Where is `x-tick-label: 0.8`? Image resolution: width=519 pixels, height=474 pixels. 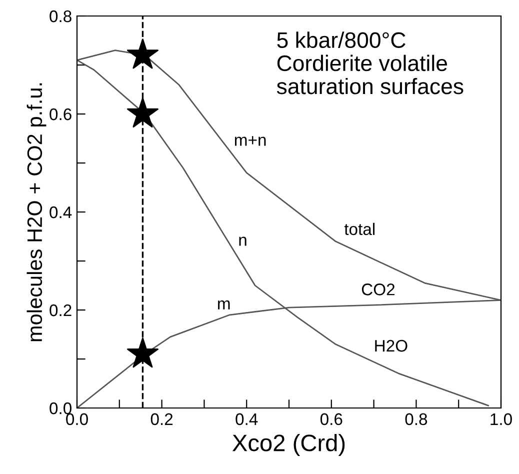 x-tick-label: 0.8 is located at coordinates (416, 419).